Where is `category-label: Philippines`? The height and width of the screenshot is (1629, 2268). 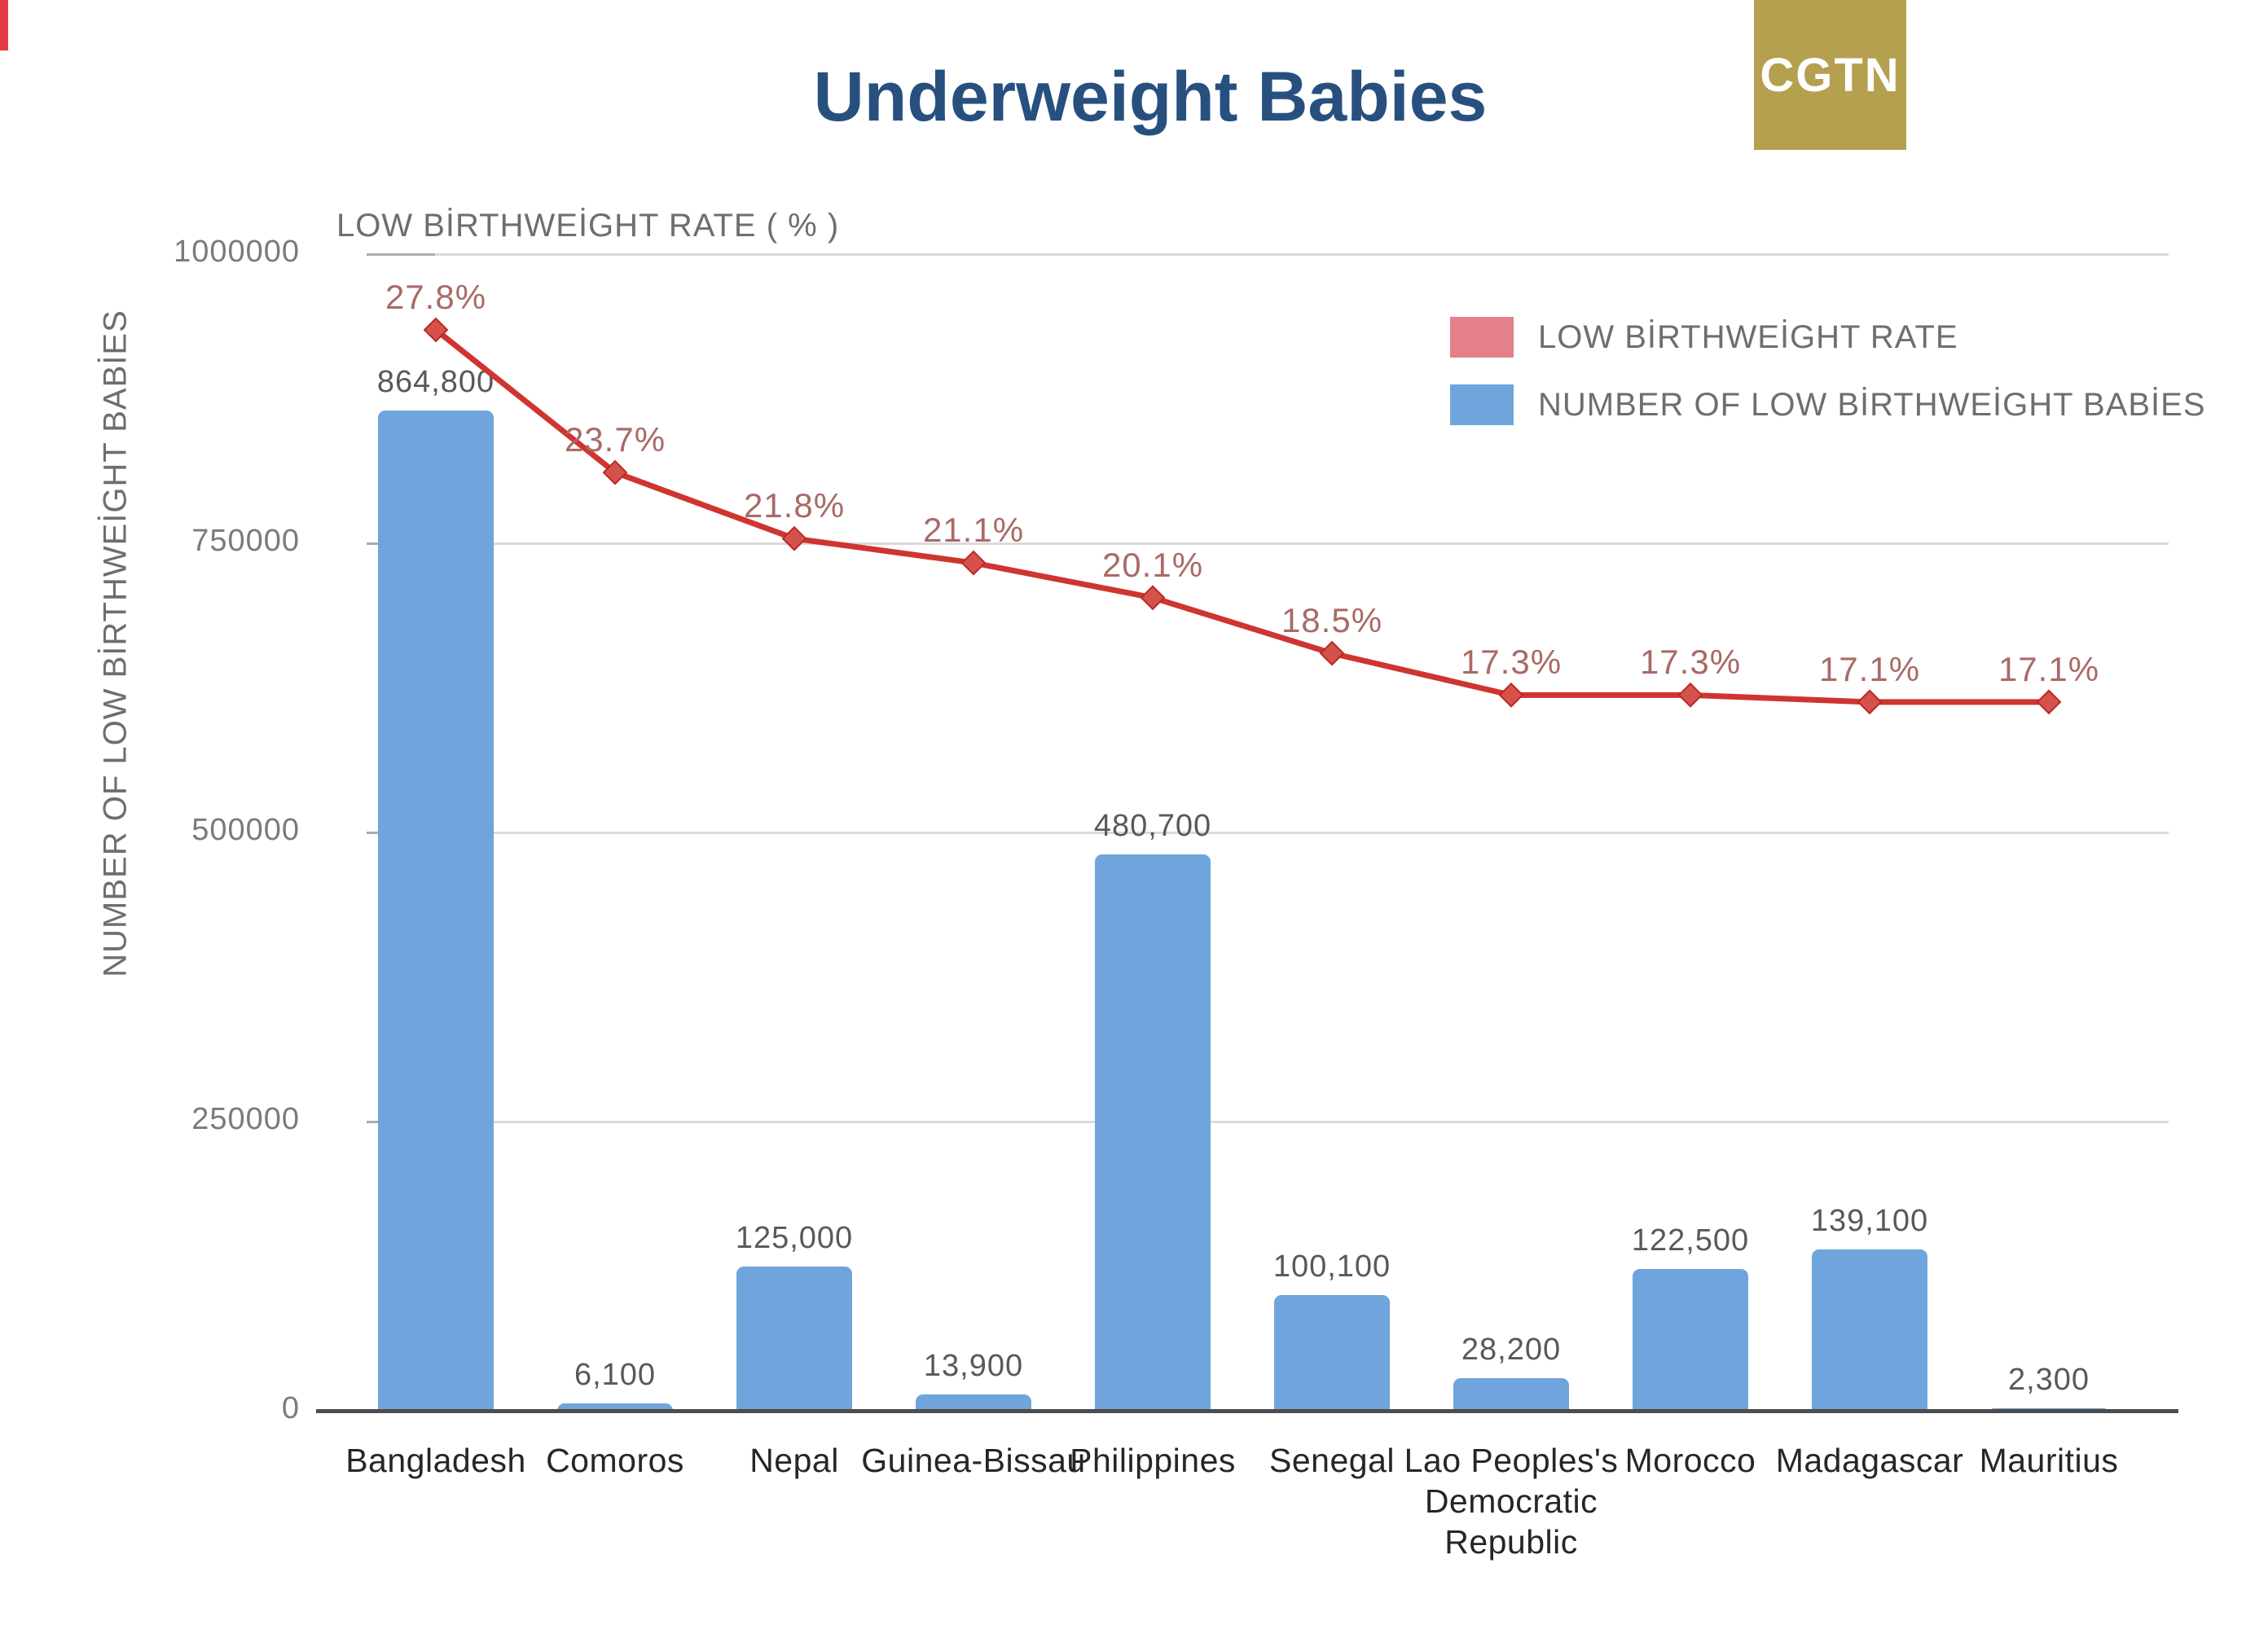 category-label: Philippines is located at coordinates (1153, 1460).